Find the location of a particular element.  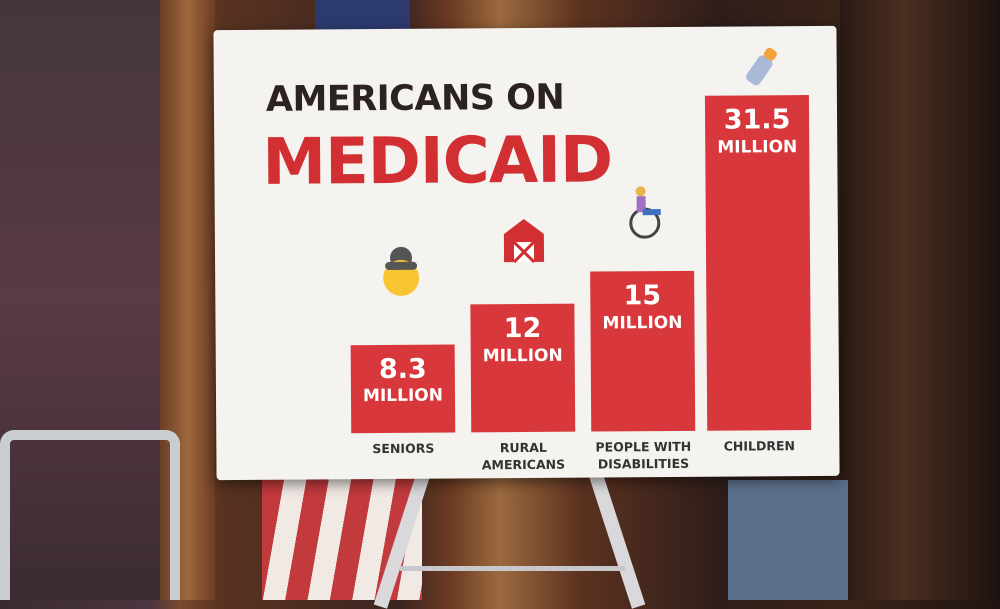

bar: 8.3 MILLION is located at coordinates (403, 389).